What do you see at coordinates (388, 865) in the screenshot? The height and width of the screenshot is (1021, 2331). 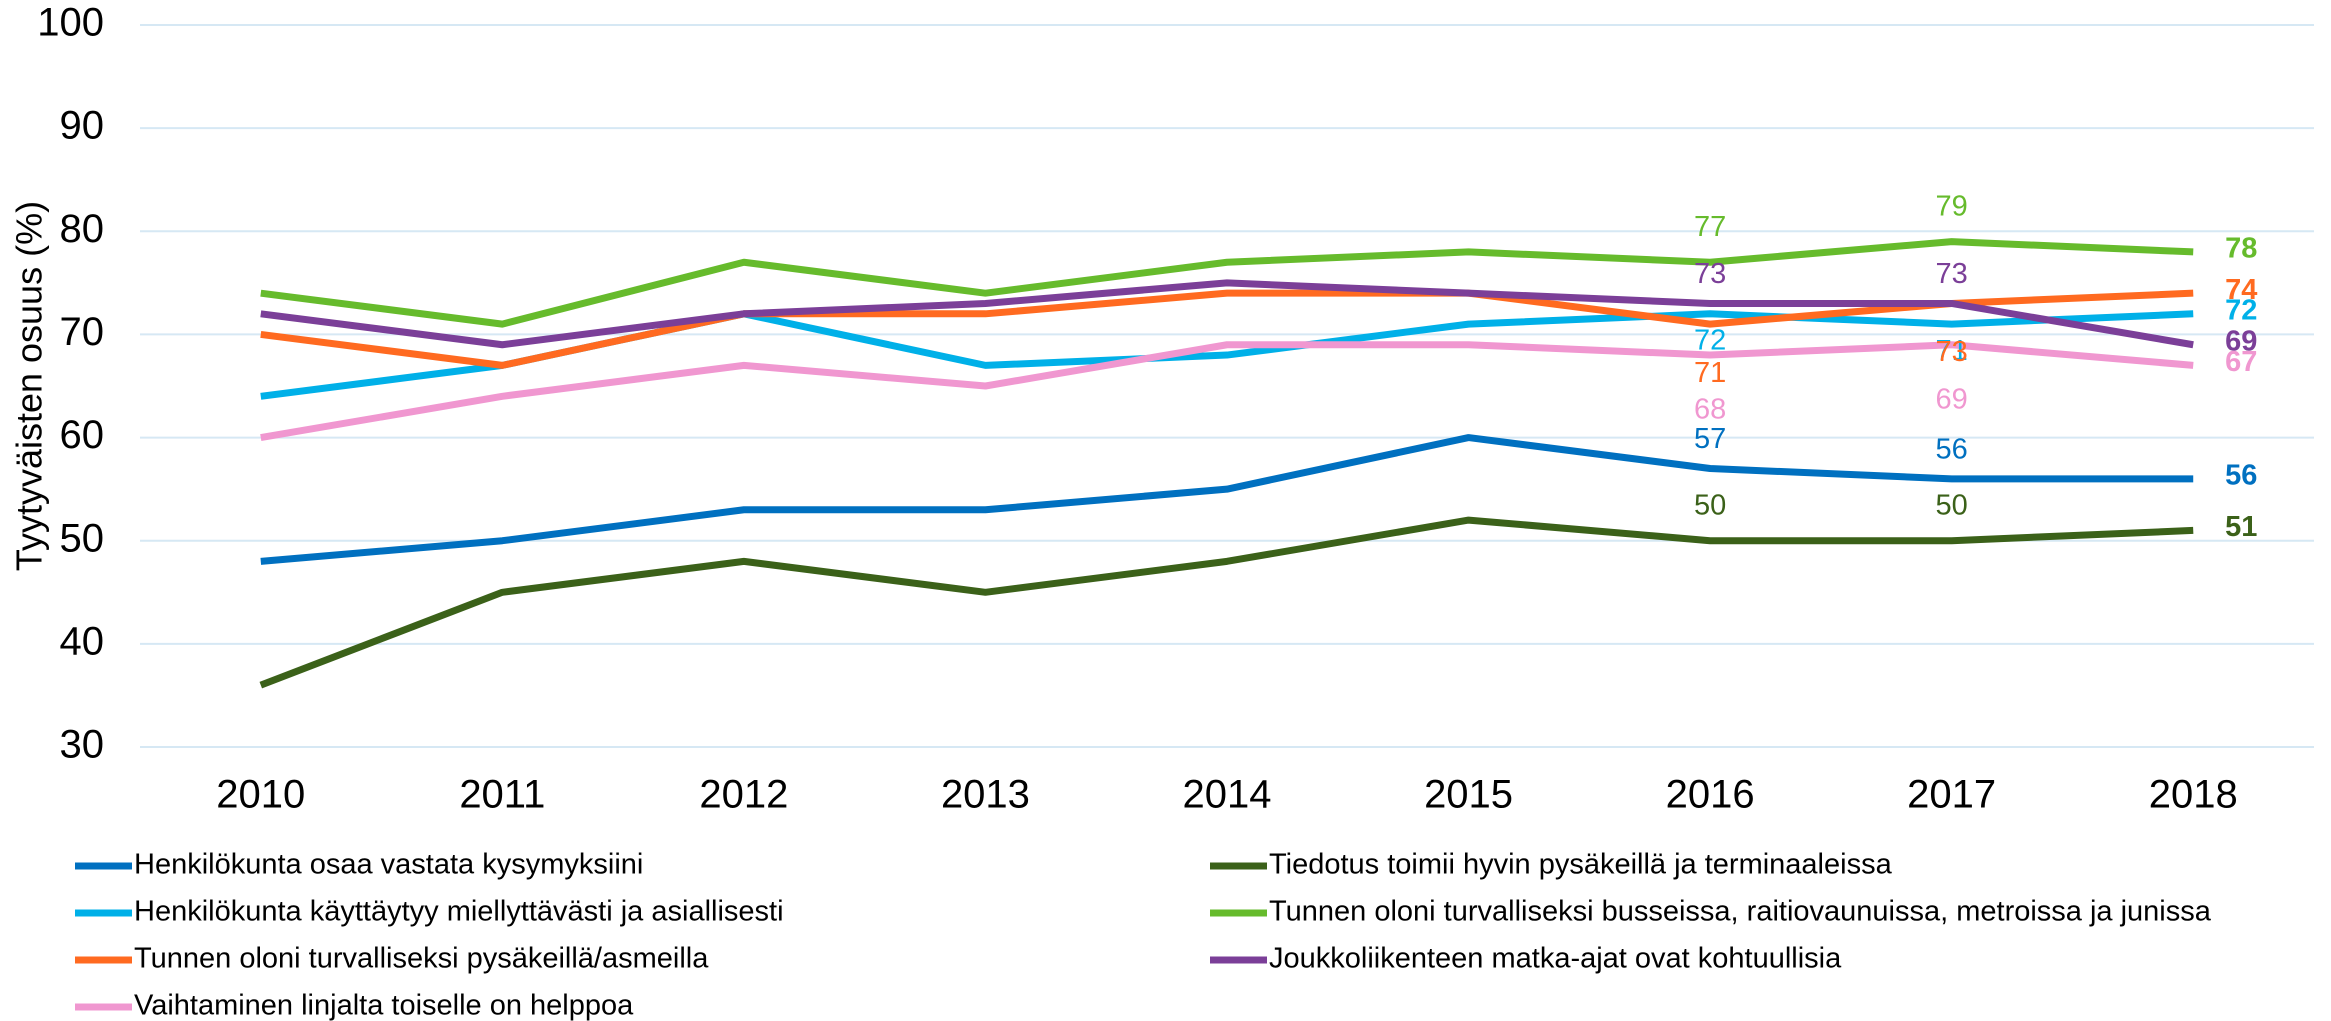 I see `legend-label: Henkilökunta osaa vastata kysymyksiini` at bounding box center [388, 865].